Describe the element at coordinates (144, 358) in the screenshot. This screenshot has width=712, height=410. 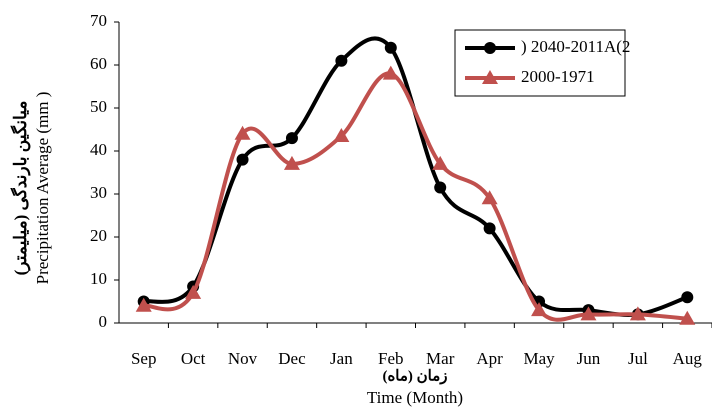
I see `x-tick-label: Sep` at that location.